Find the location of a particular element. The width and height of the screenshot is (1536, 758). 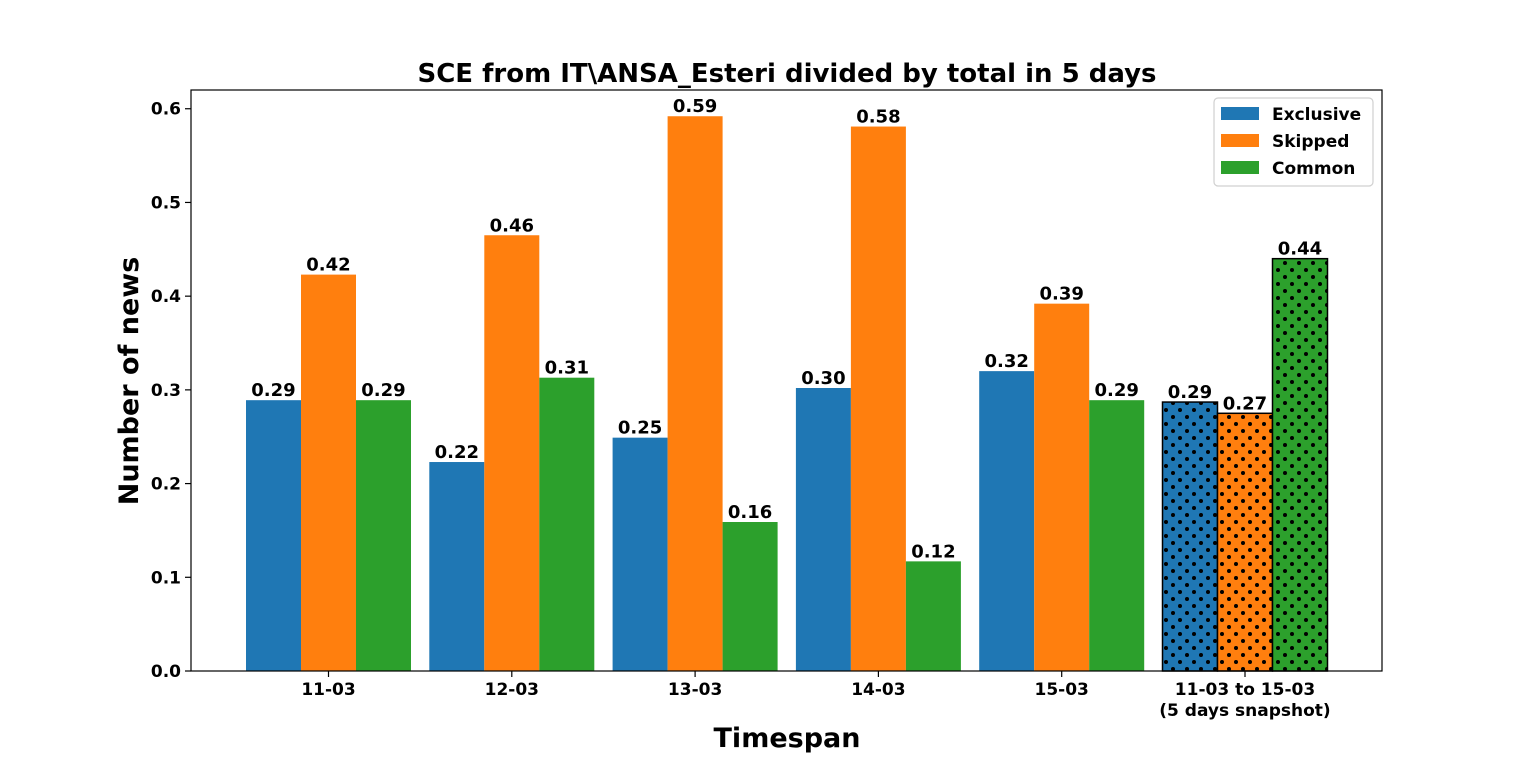

y-tick-label: 0.2 is located at coordinates (166, 485).